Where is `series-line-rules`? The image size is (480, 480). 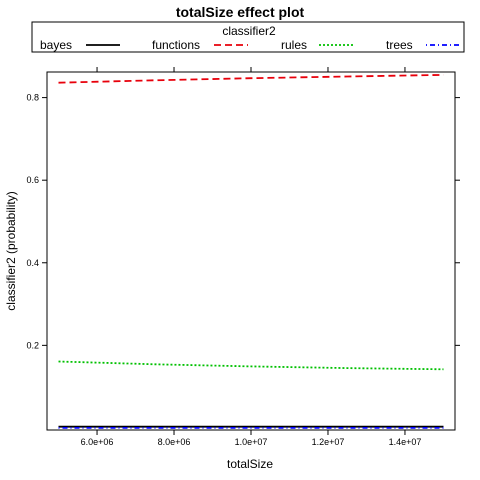 series-line-rules is located at coordinates (251, 365).